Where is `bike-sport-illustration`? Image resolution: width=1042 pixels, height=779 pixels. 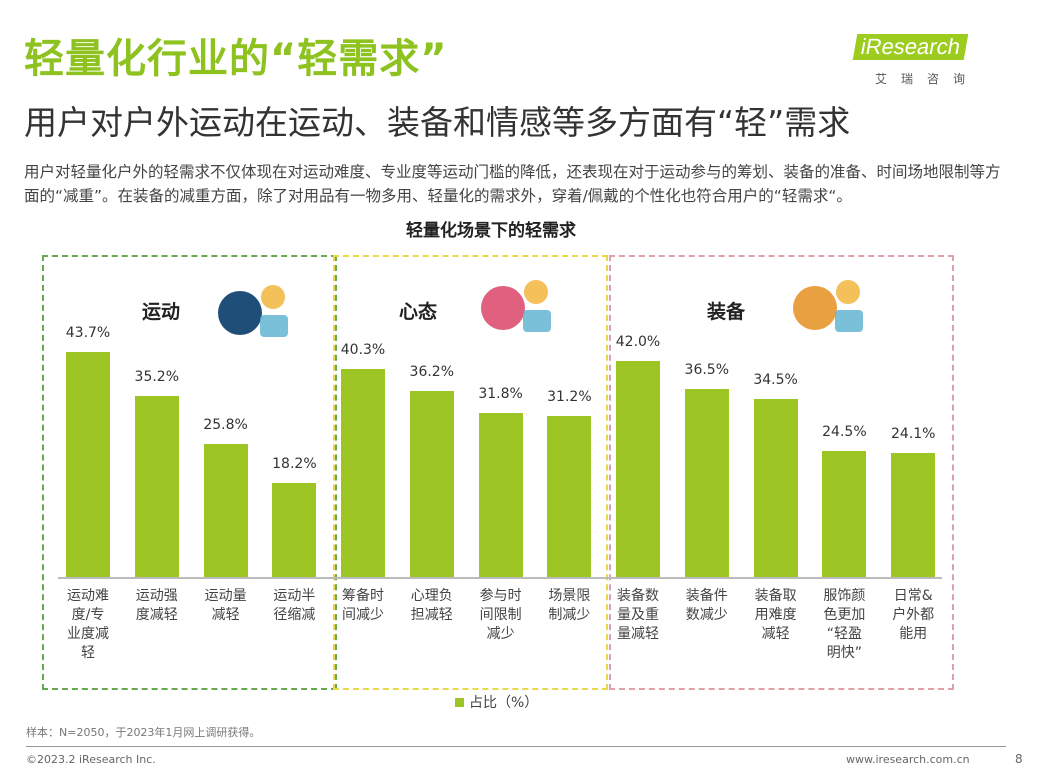 bike-sport-illustration is located at coordinates (255, 310).